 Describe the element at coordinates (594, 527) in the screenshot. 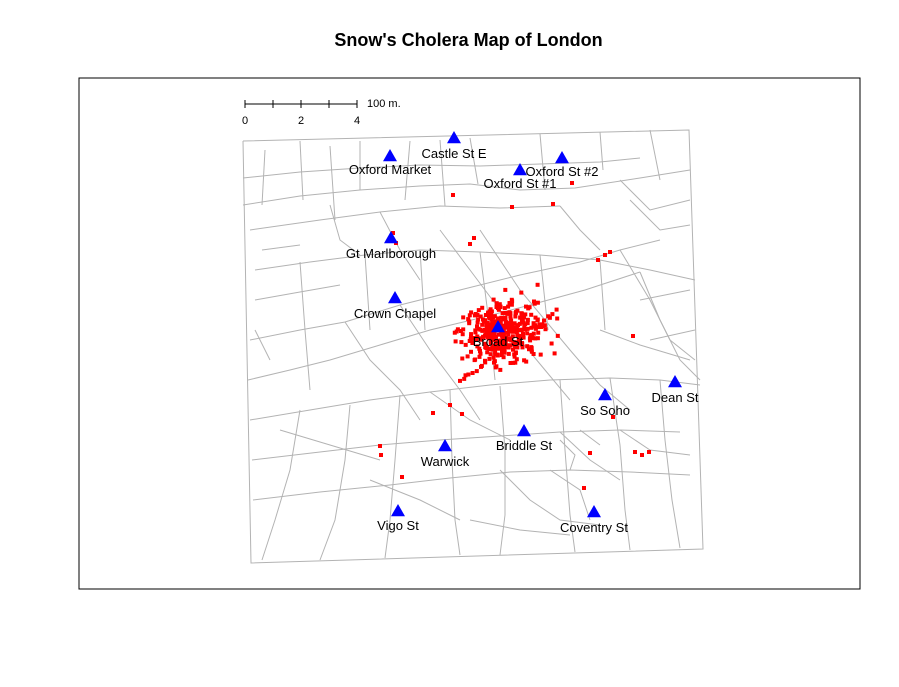

I see `pump-label: Coventry St` at that location.